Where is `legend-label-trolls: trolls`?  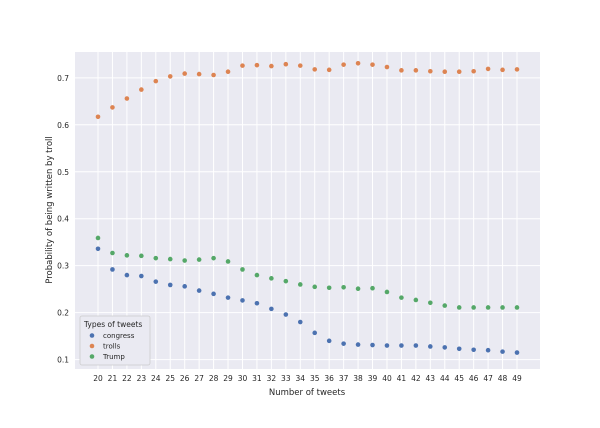 legend-label-trolls: trolls is located at coordinates (112, 347).